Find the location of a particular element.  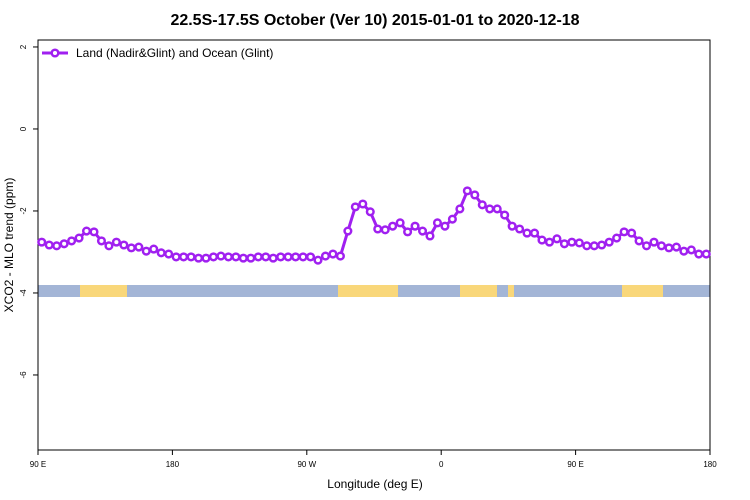

x-axis-label: Longitude (deg E) is located at coordinates (374, 484).